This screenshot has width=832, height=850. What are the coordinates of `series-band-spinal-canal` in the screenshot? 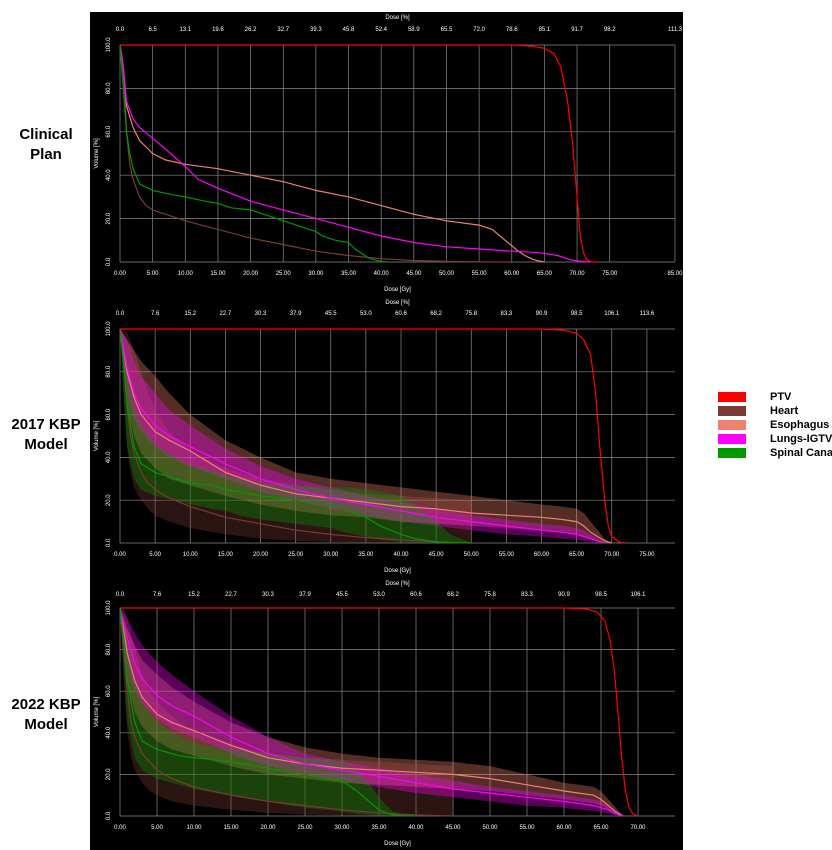 It's located at (296, 436).